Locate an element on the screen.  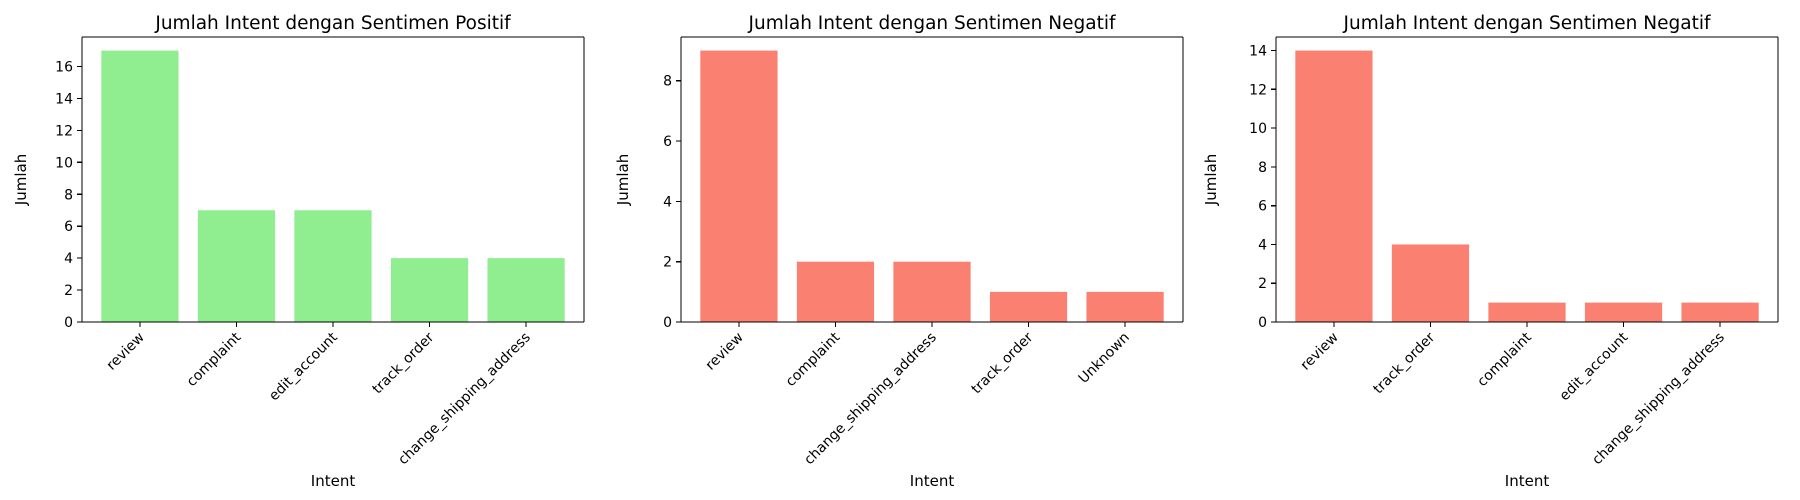
chart-title: Jumlah Intent dengan Sentimen Positif is located at coordinates (332, 23).